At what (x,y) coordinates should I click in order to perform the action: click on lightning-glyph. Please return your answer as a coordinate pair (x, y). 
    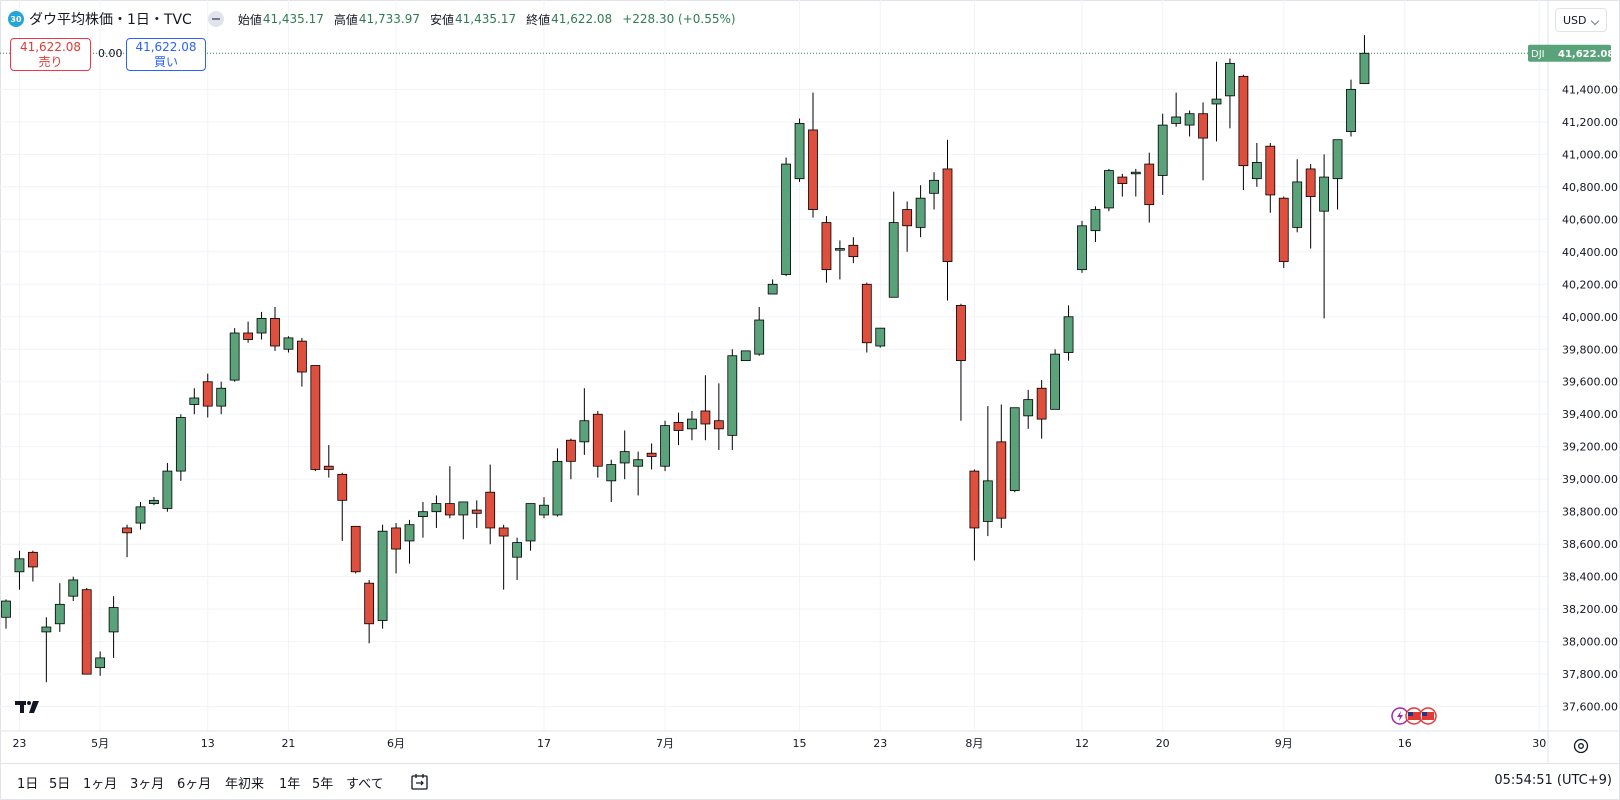
    Looking at the image, I should click on (1400, 716).